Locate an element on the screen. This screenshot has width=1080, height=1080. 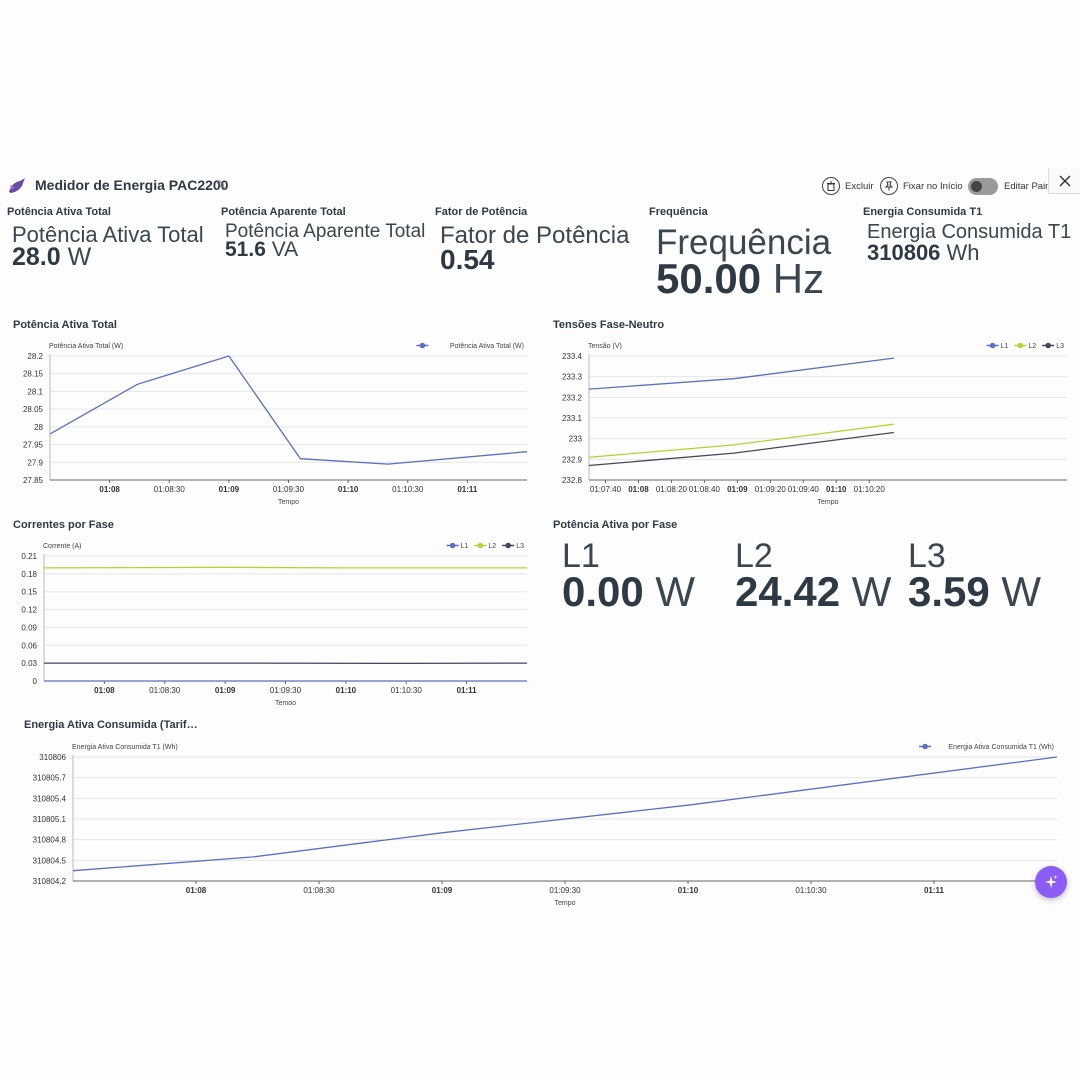
x-tick-label: 01:09:20 is located at coordinates (771, 489).